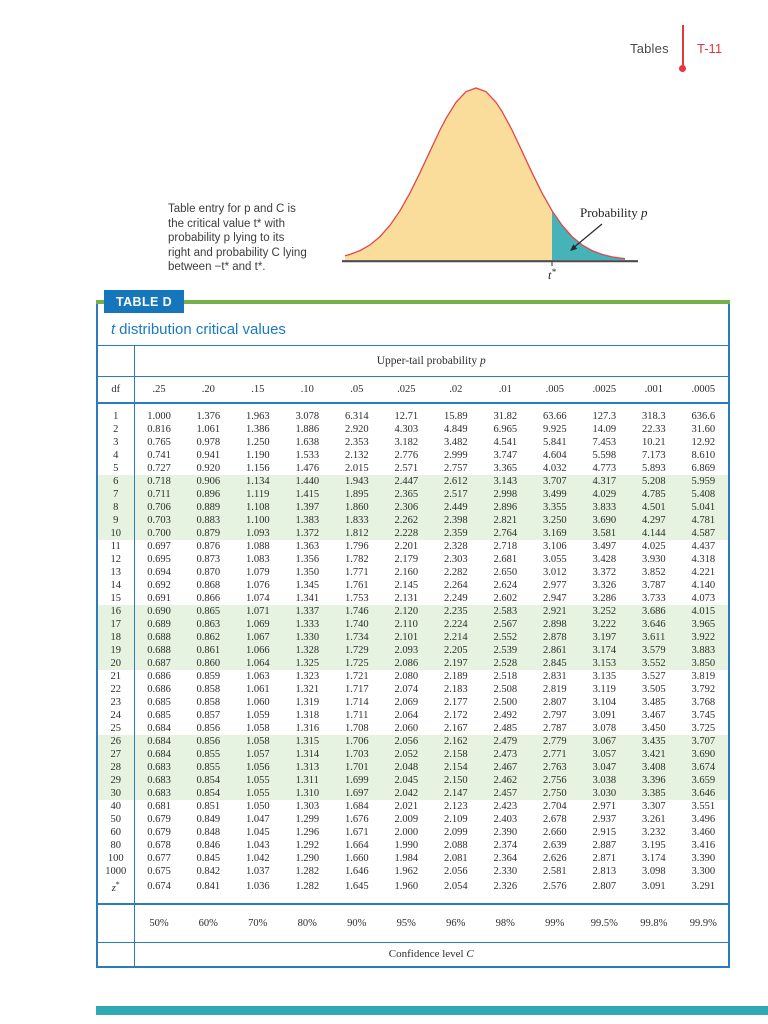  Describe the element at coordinates (116, 689) in the screenshot. I see `df-cell: 22` at that location.